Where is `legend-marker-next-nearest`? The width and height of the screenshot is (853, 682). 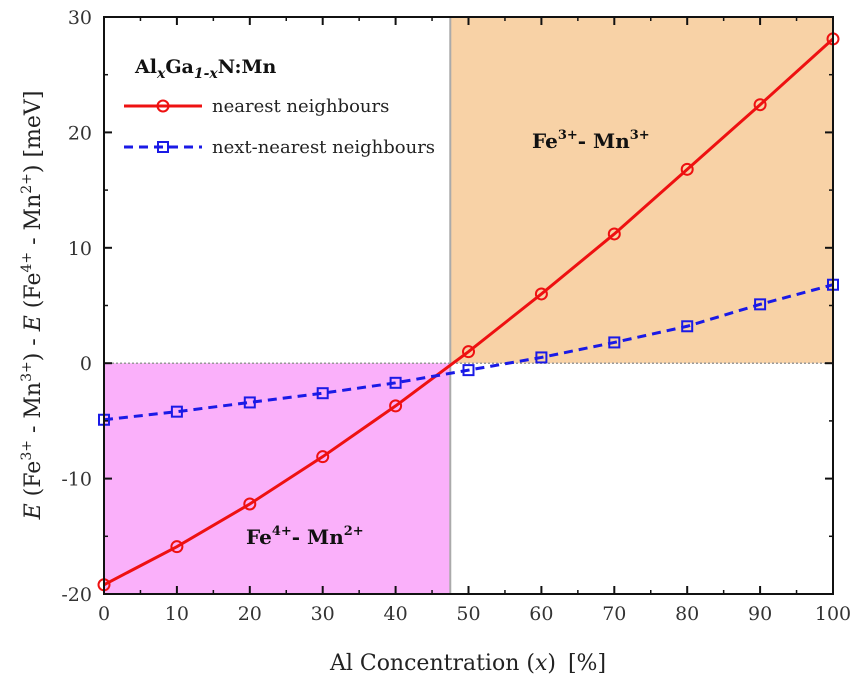
legend-marker-next-nearest is located at coordinates (163, 147).